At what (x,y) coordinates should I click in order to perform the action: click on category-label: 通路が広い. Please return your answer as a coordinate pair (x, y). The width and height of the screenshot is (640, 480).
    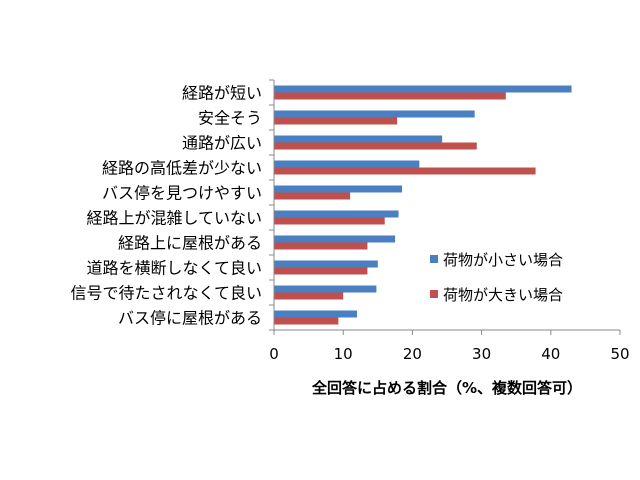
    Looking at the image, I should click on (222, 143).